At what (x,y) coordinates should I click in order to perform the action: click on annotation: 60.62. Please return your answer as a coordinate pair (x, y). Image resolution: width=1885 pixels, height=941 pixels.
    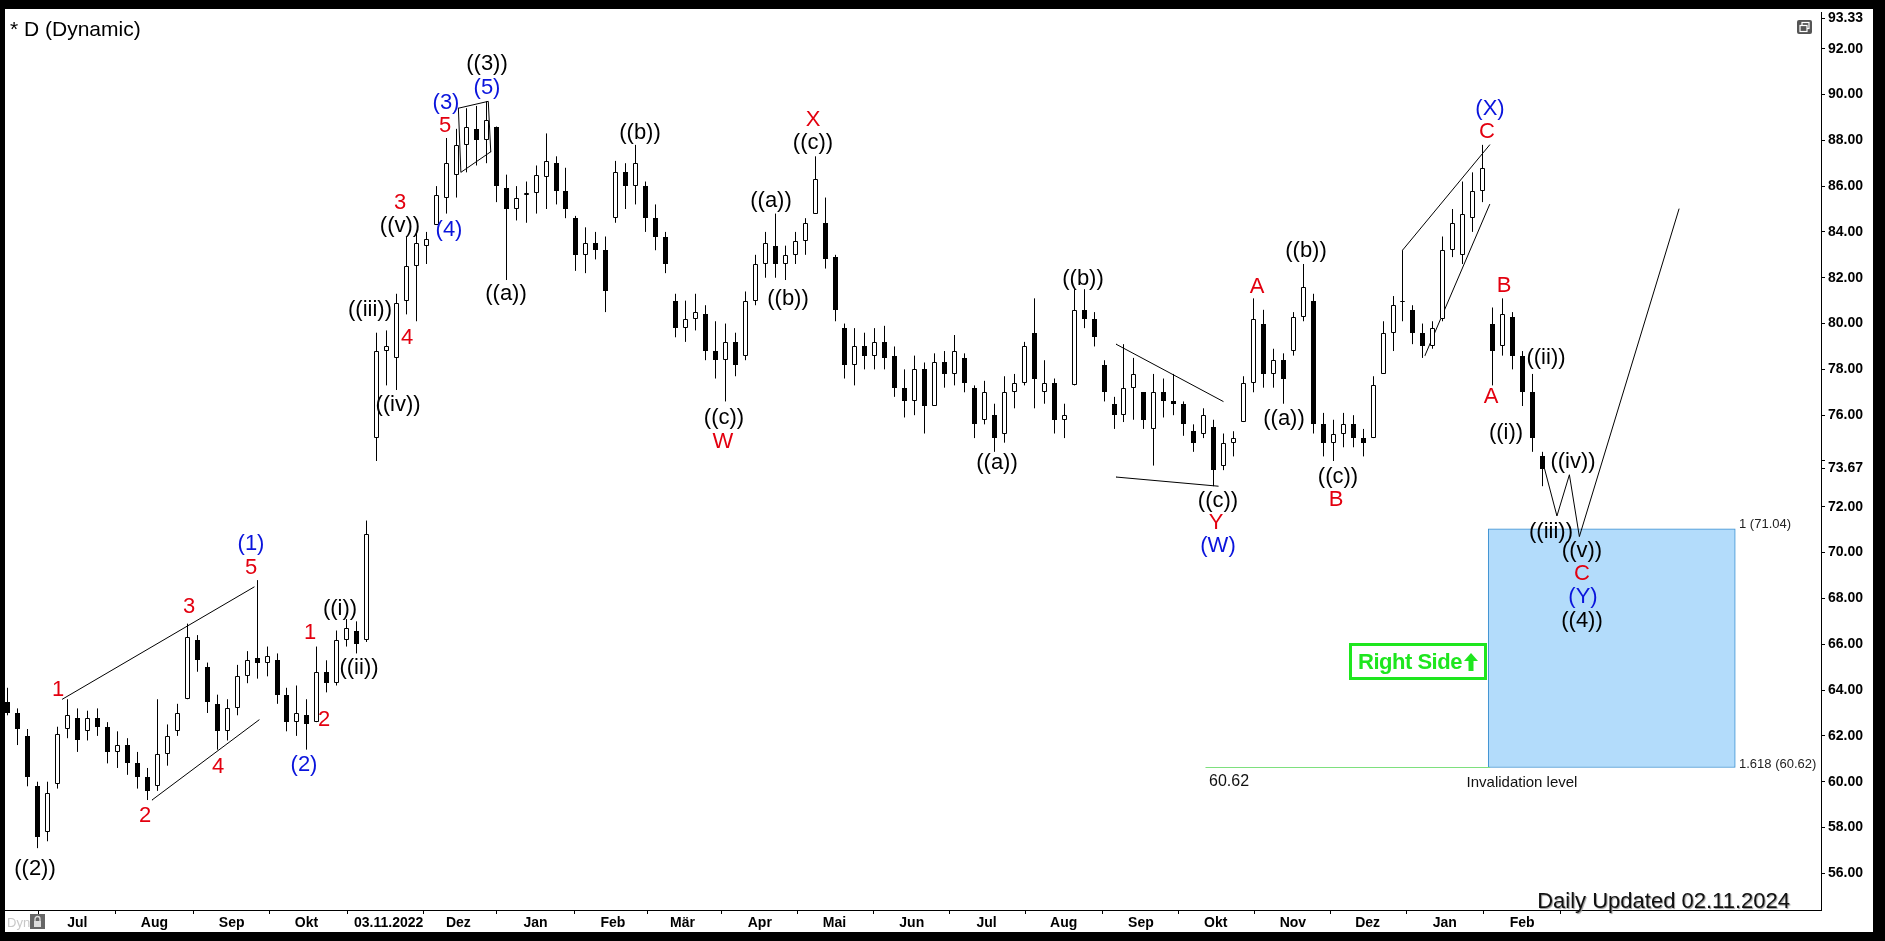
    Looking at the image, I should click on (1229, 781).